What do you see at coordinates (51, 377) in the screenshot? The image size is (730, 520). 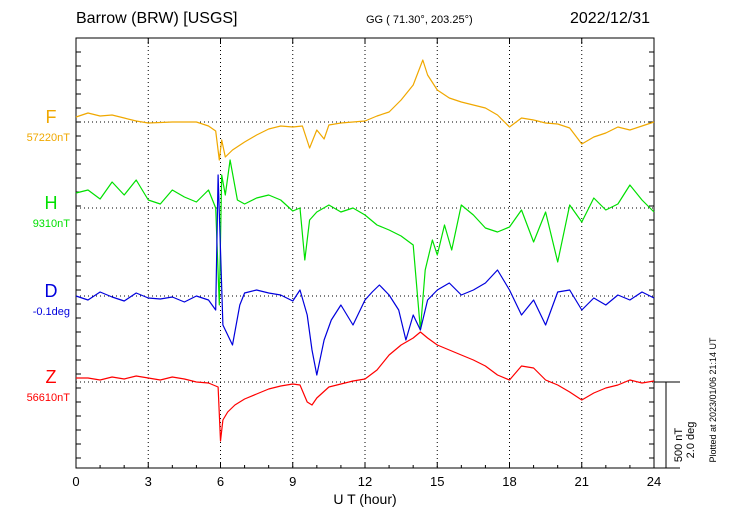 I see `series-name-z: Z` at bounding box center [51, 377].